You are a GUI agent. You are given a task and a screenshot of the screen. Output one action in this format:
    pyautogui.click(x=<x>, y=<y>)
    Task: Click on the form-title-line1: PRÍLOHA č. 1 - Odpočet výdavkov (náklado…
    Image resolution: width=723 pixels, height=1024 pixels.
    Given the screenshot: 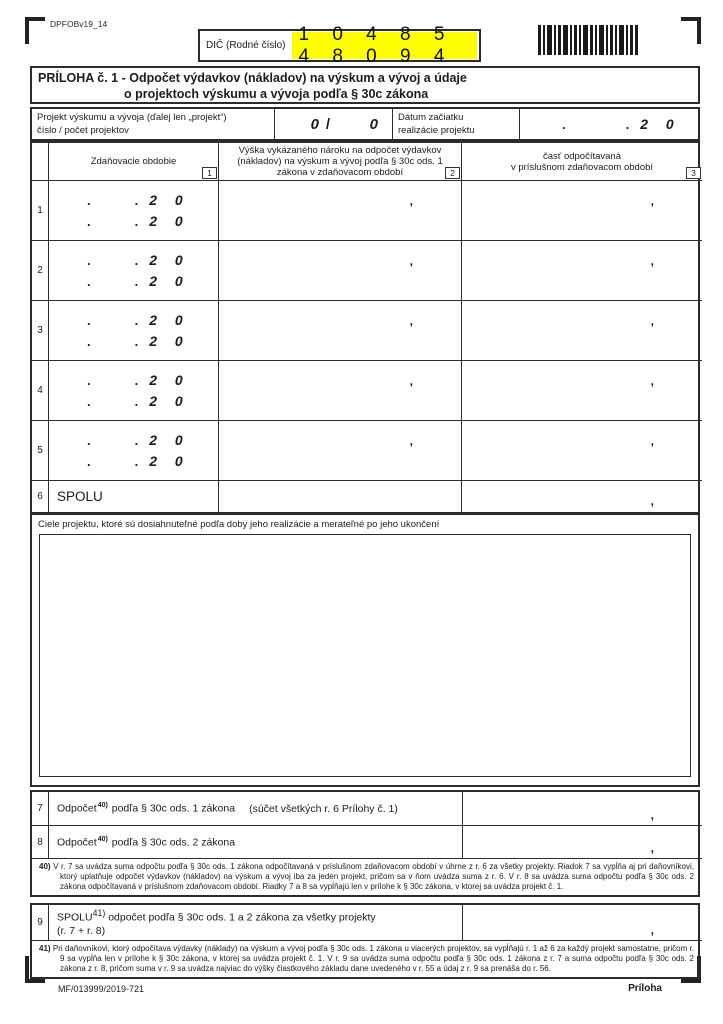 What is the action you would take?
    pyautogui.click(x=252, y=78)
    